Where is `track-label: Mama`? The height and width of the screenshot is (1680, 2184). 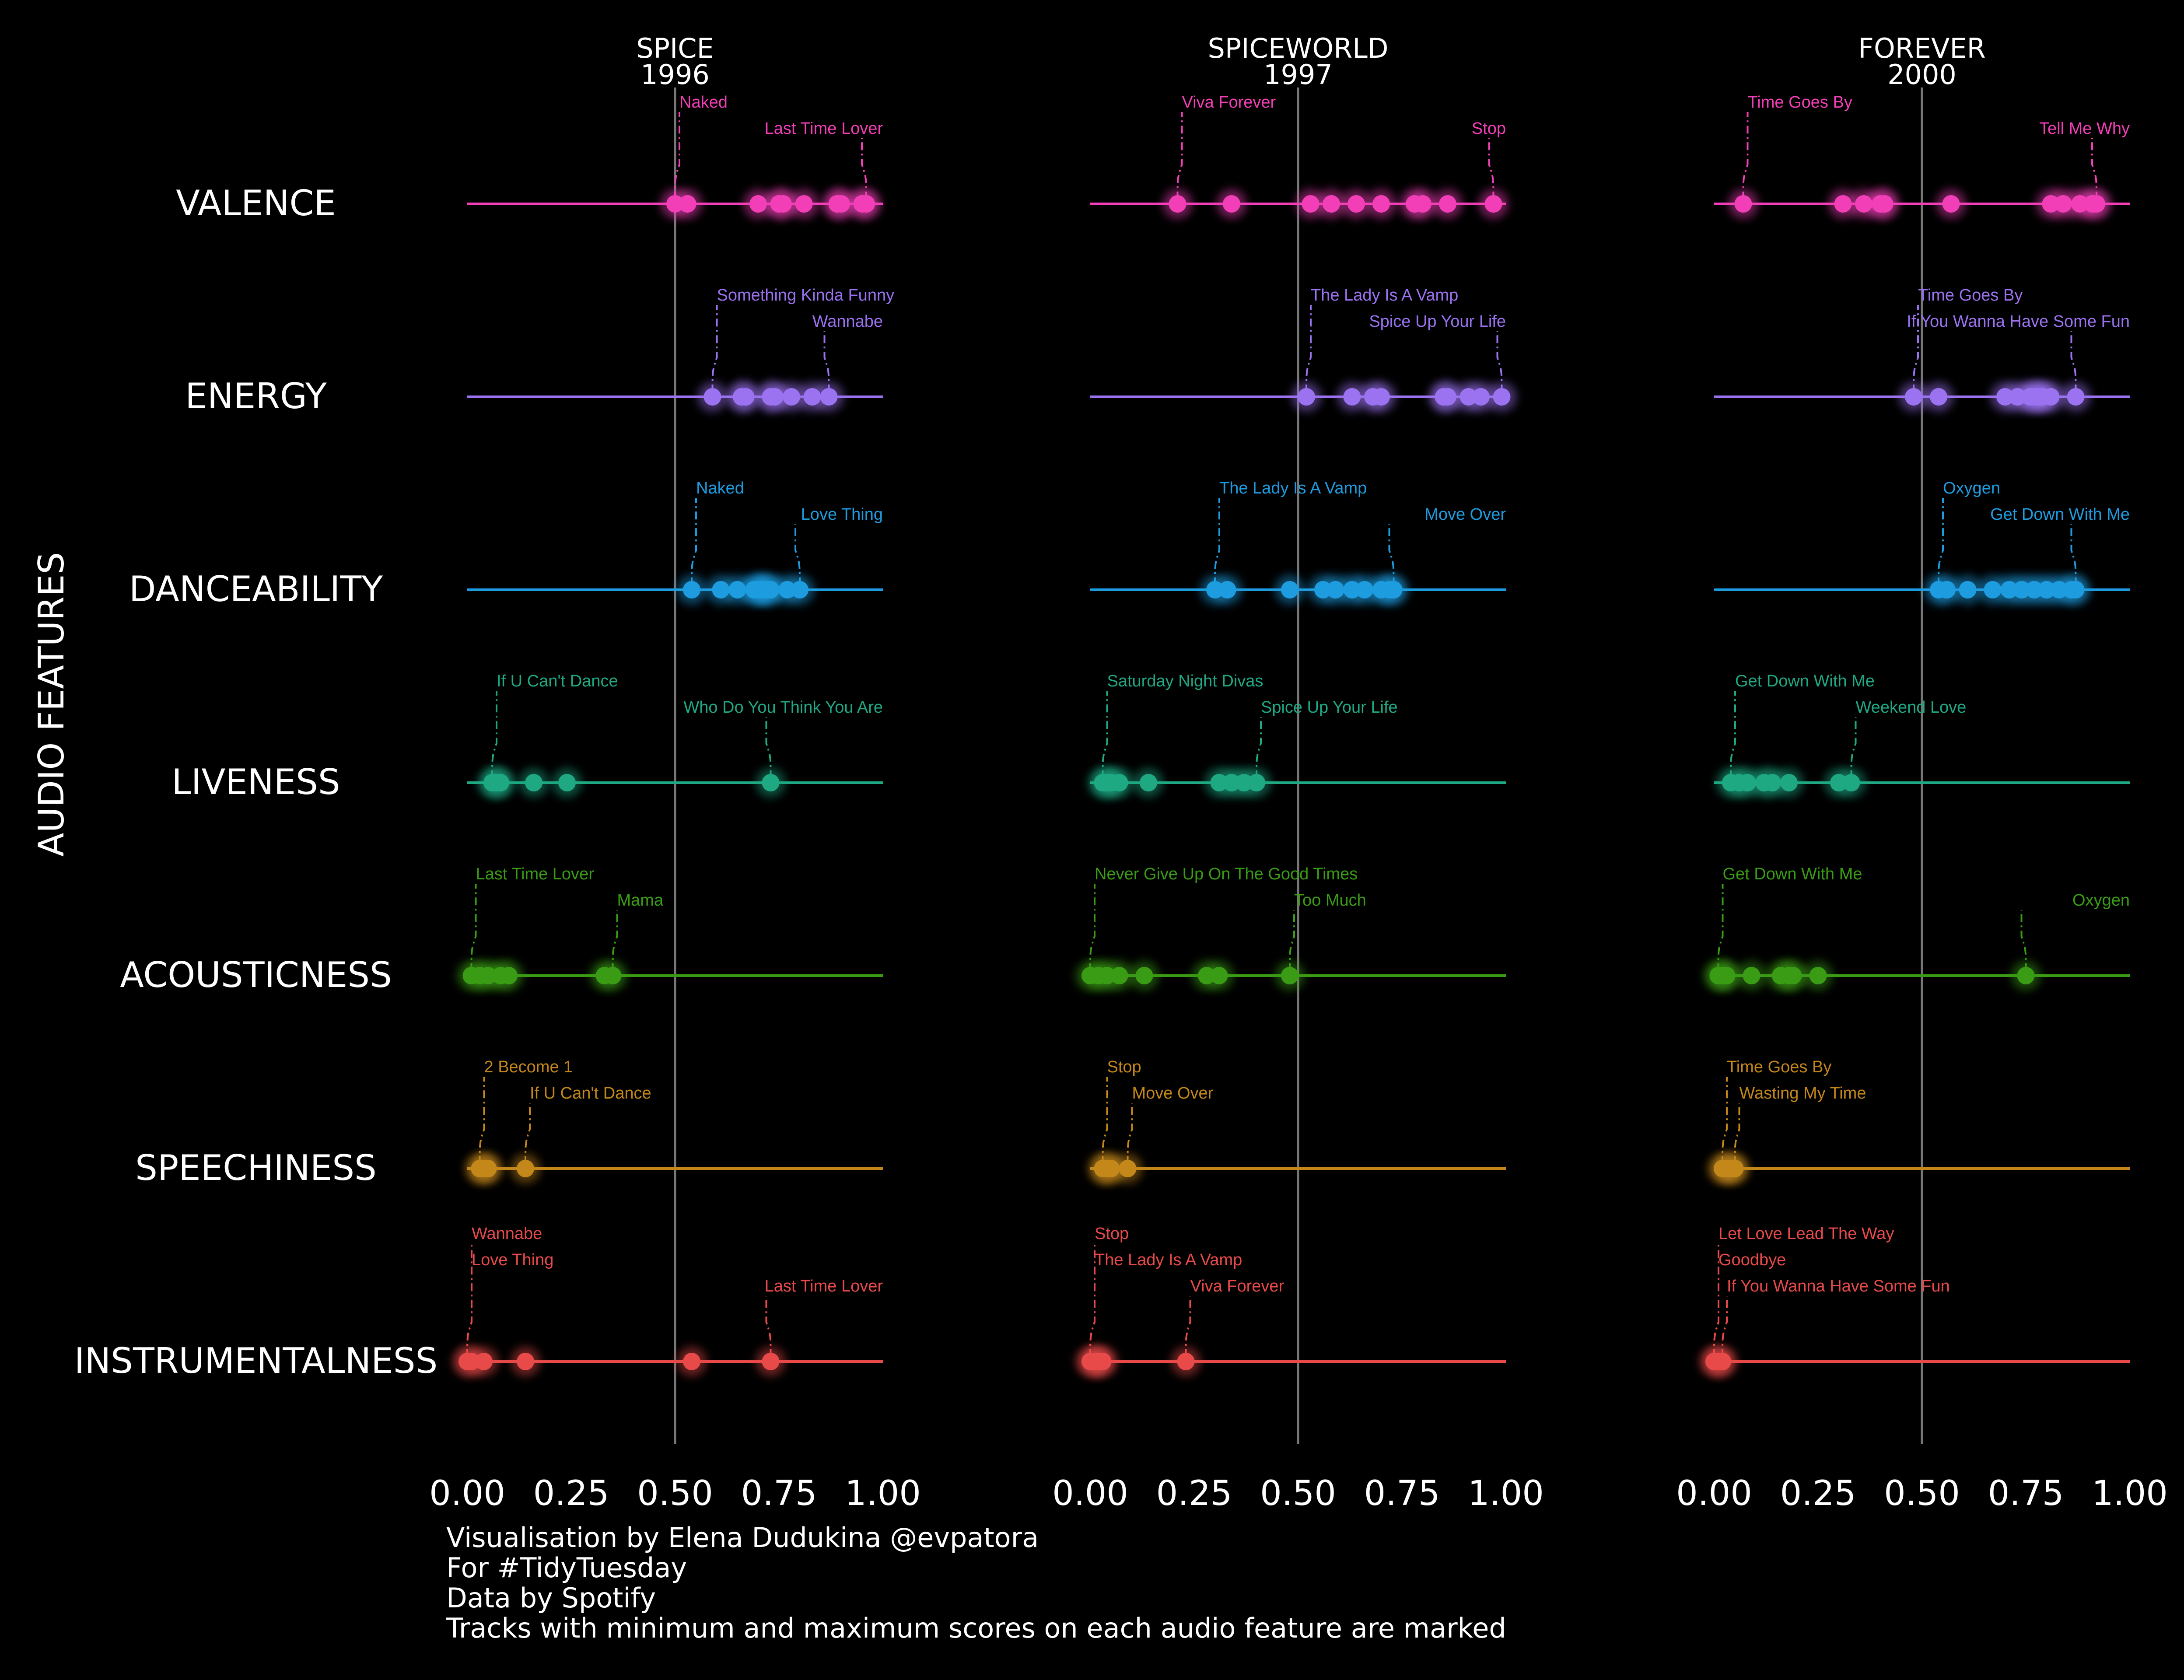 track-label: Mama is located at coordinates (640, 900).